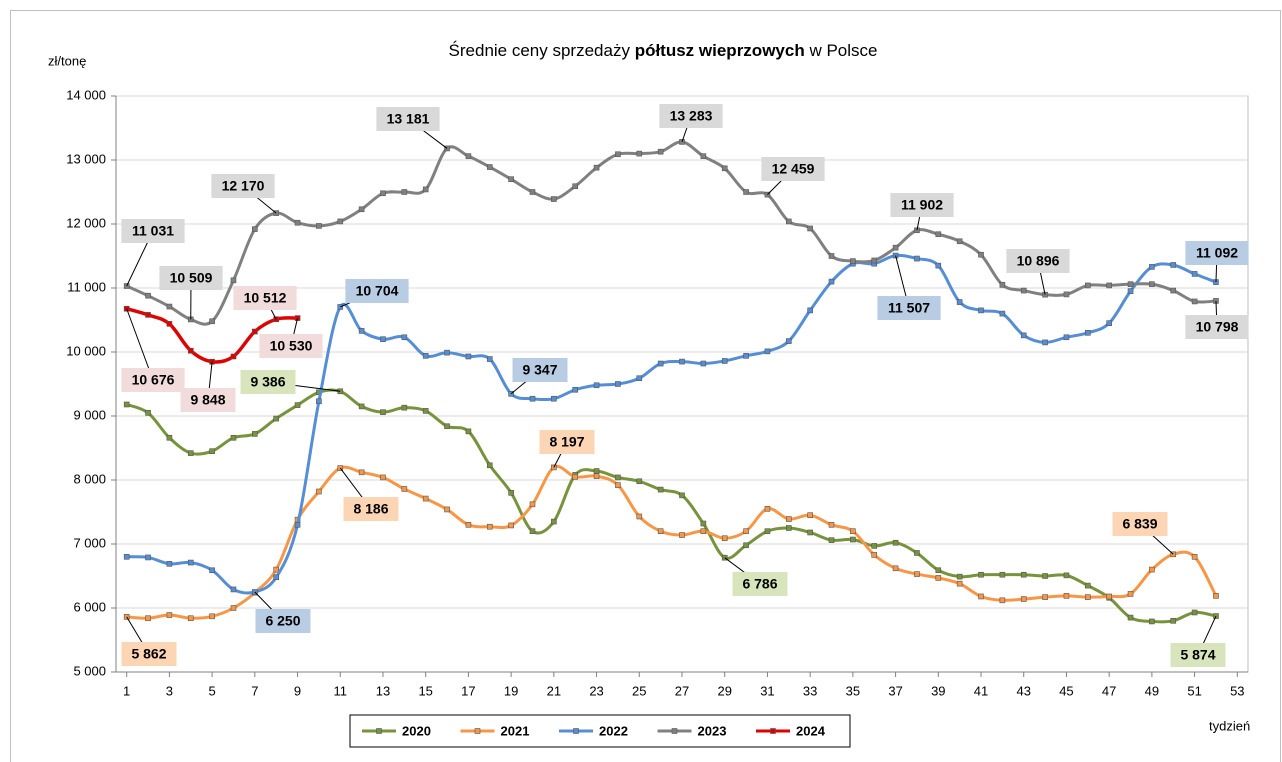 Image resolution: width=1282 pixels, height=762 pixels. I want to click on x-axis-label: tydzień, so click(1229, 725).